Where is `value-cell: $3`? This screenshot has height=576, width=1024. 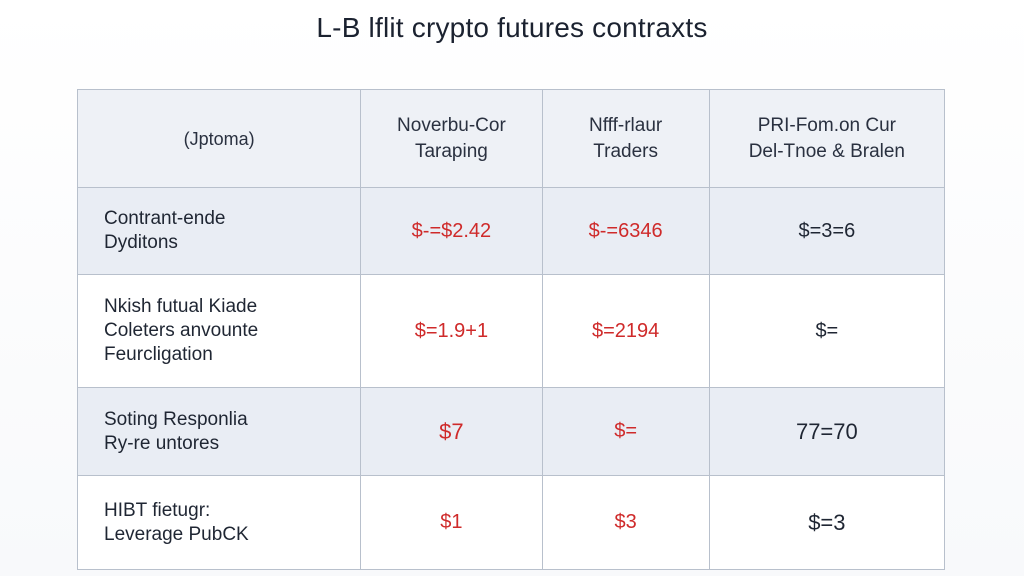 value-cell: $3 is located at coordinates (625, 522).